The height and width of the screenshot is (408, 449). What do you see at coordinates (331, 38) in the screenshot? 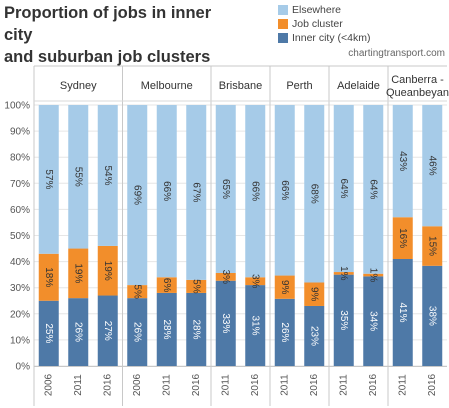
I see `legend-label-inner-city: Inner city (<4km)` at bounding box center [331, 38].